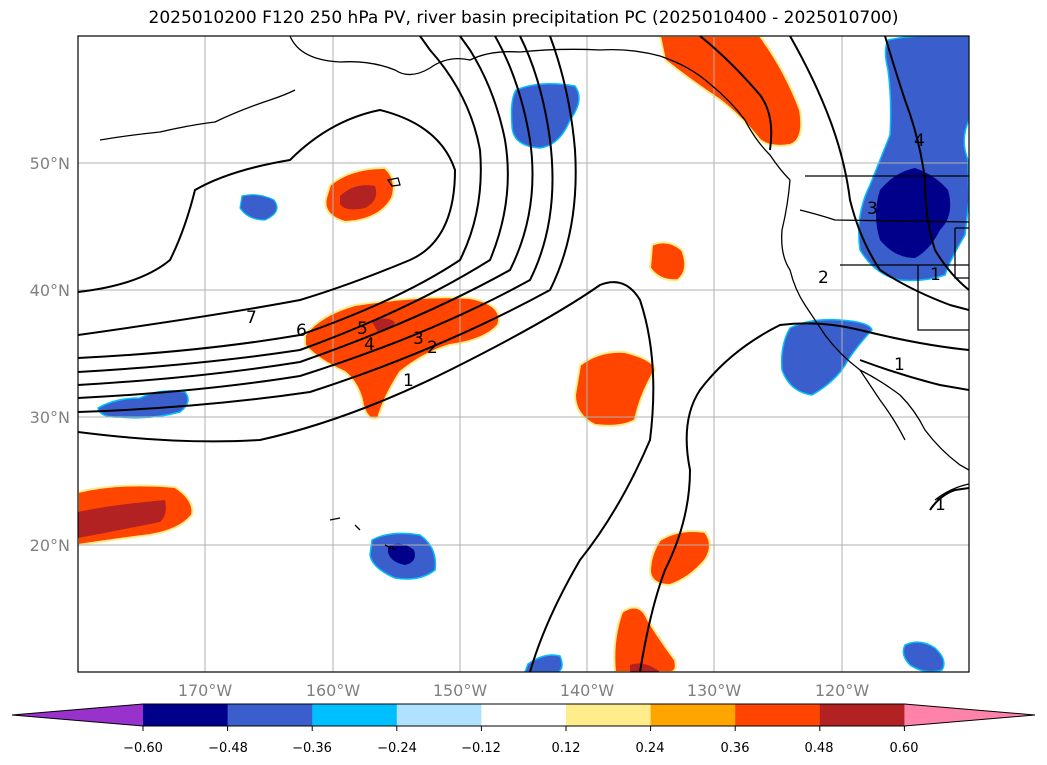  Describe the element at coordinates (251, 318) in the screenshot. I see `contour-label: 7` at that location.